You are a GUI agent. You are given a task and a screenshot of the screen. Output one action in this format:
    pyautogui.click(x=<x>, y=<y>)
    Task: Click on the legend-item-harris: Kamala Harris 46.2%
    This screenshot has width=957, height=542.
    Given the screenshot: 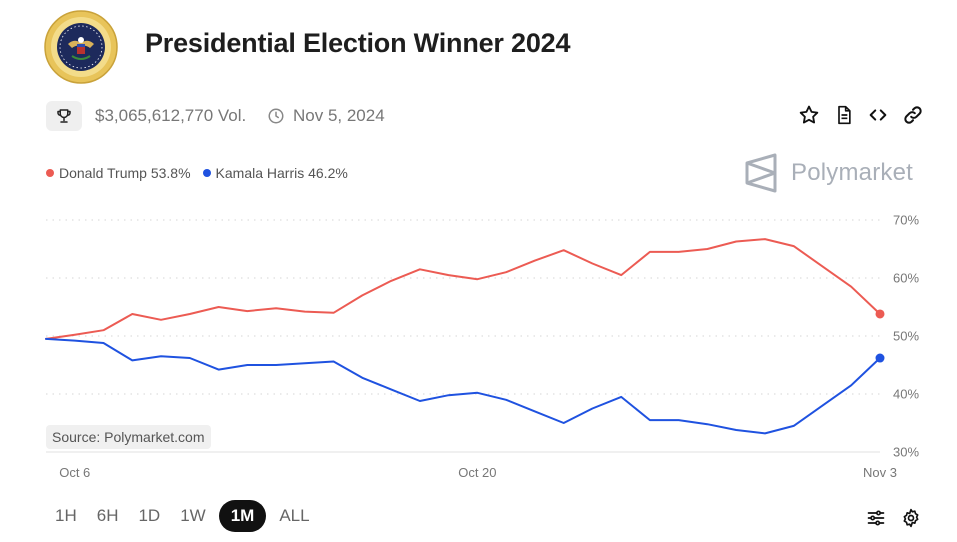 What is the action you would take?
    pyautogui.click(x=275, y=173)
    